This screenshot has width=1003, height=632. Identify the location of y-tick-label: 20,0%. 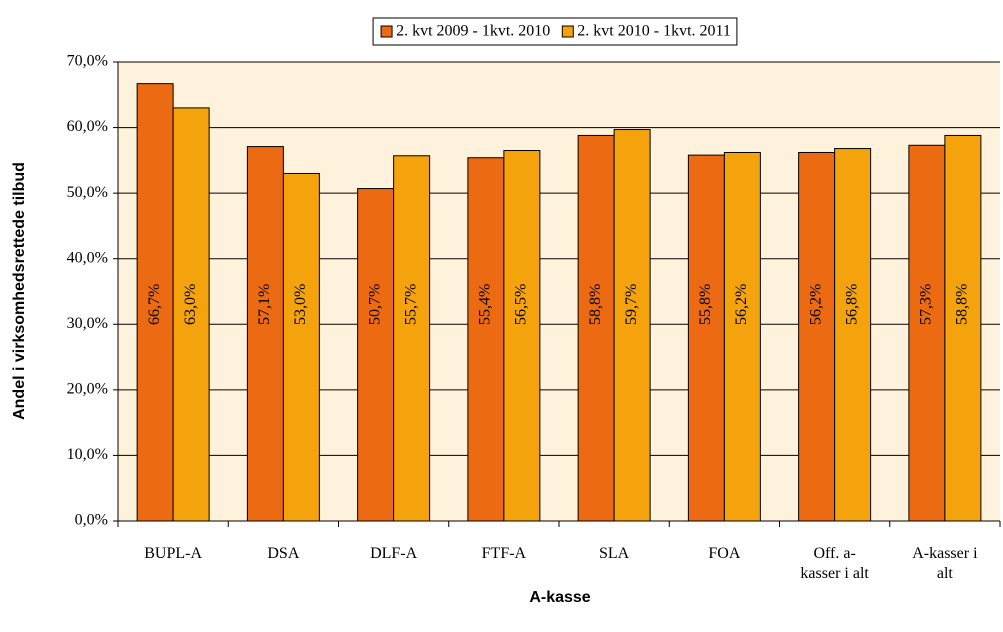
(87, 389).